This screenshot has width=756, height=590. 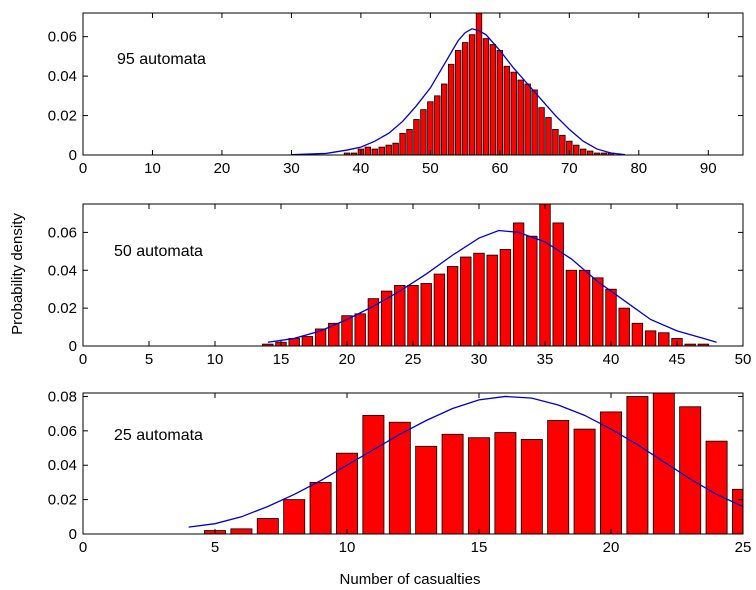 I want to click on panel-annotation: 25 automata, so click(x=158, y=435).